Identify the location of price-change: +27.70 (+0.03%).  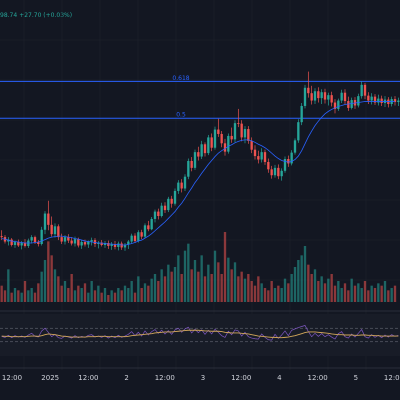
(46, 15).